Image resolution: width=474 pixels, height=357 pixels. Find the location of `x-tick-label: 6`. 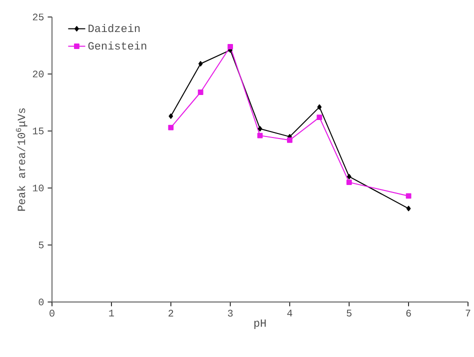

x-tick-label: 6 is located at coordinates (408, 313).